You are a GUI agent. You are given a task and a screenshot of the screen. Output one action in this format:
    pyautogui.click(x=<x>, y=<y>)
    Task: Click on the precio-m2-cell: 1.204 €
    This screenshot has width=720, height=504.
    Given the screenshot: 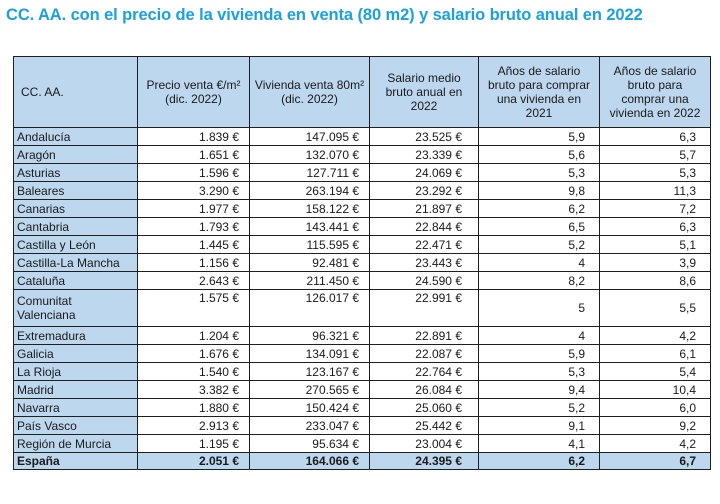 What is the action you would take?
    pyautogui.click(x=193, y=335)
    